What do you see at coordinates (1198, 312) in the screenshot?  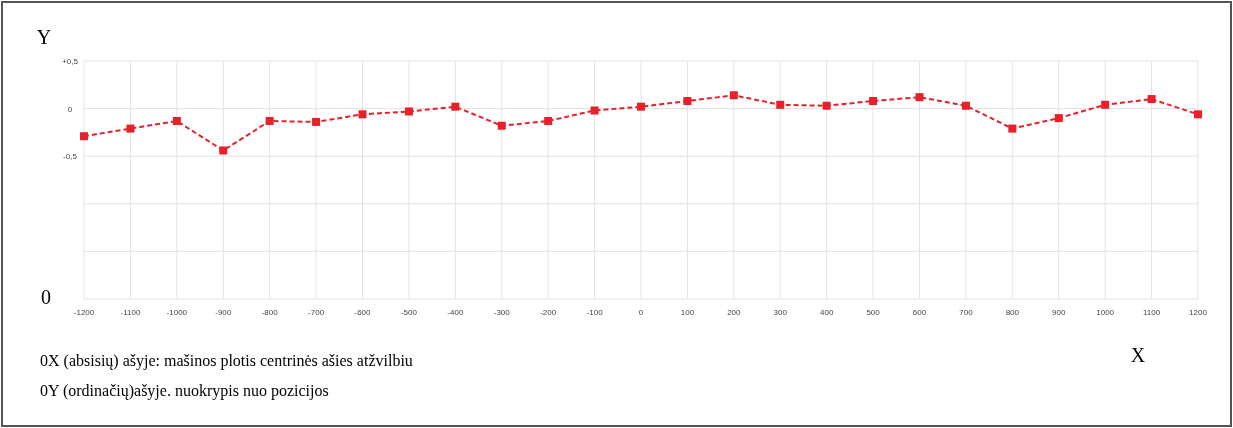 I see `x-tick-label: 1200` at bounding box center [1198, 312].